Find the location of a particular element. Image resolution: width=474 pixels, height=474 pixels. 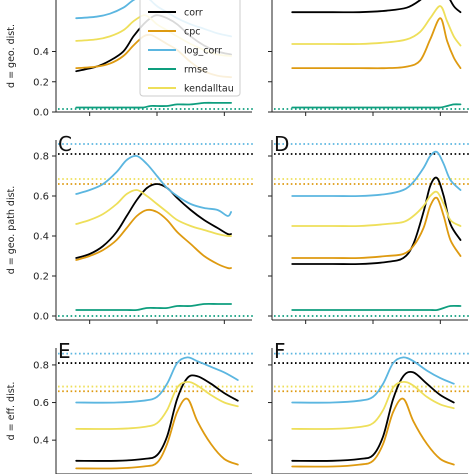

legend-label-kendalltau: kendalltau is located at coordinates (209, 89).